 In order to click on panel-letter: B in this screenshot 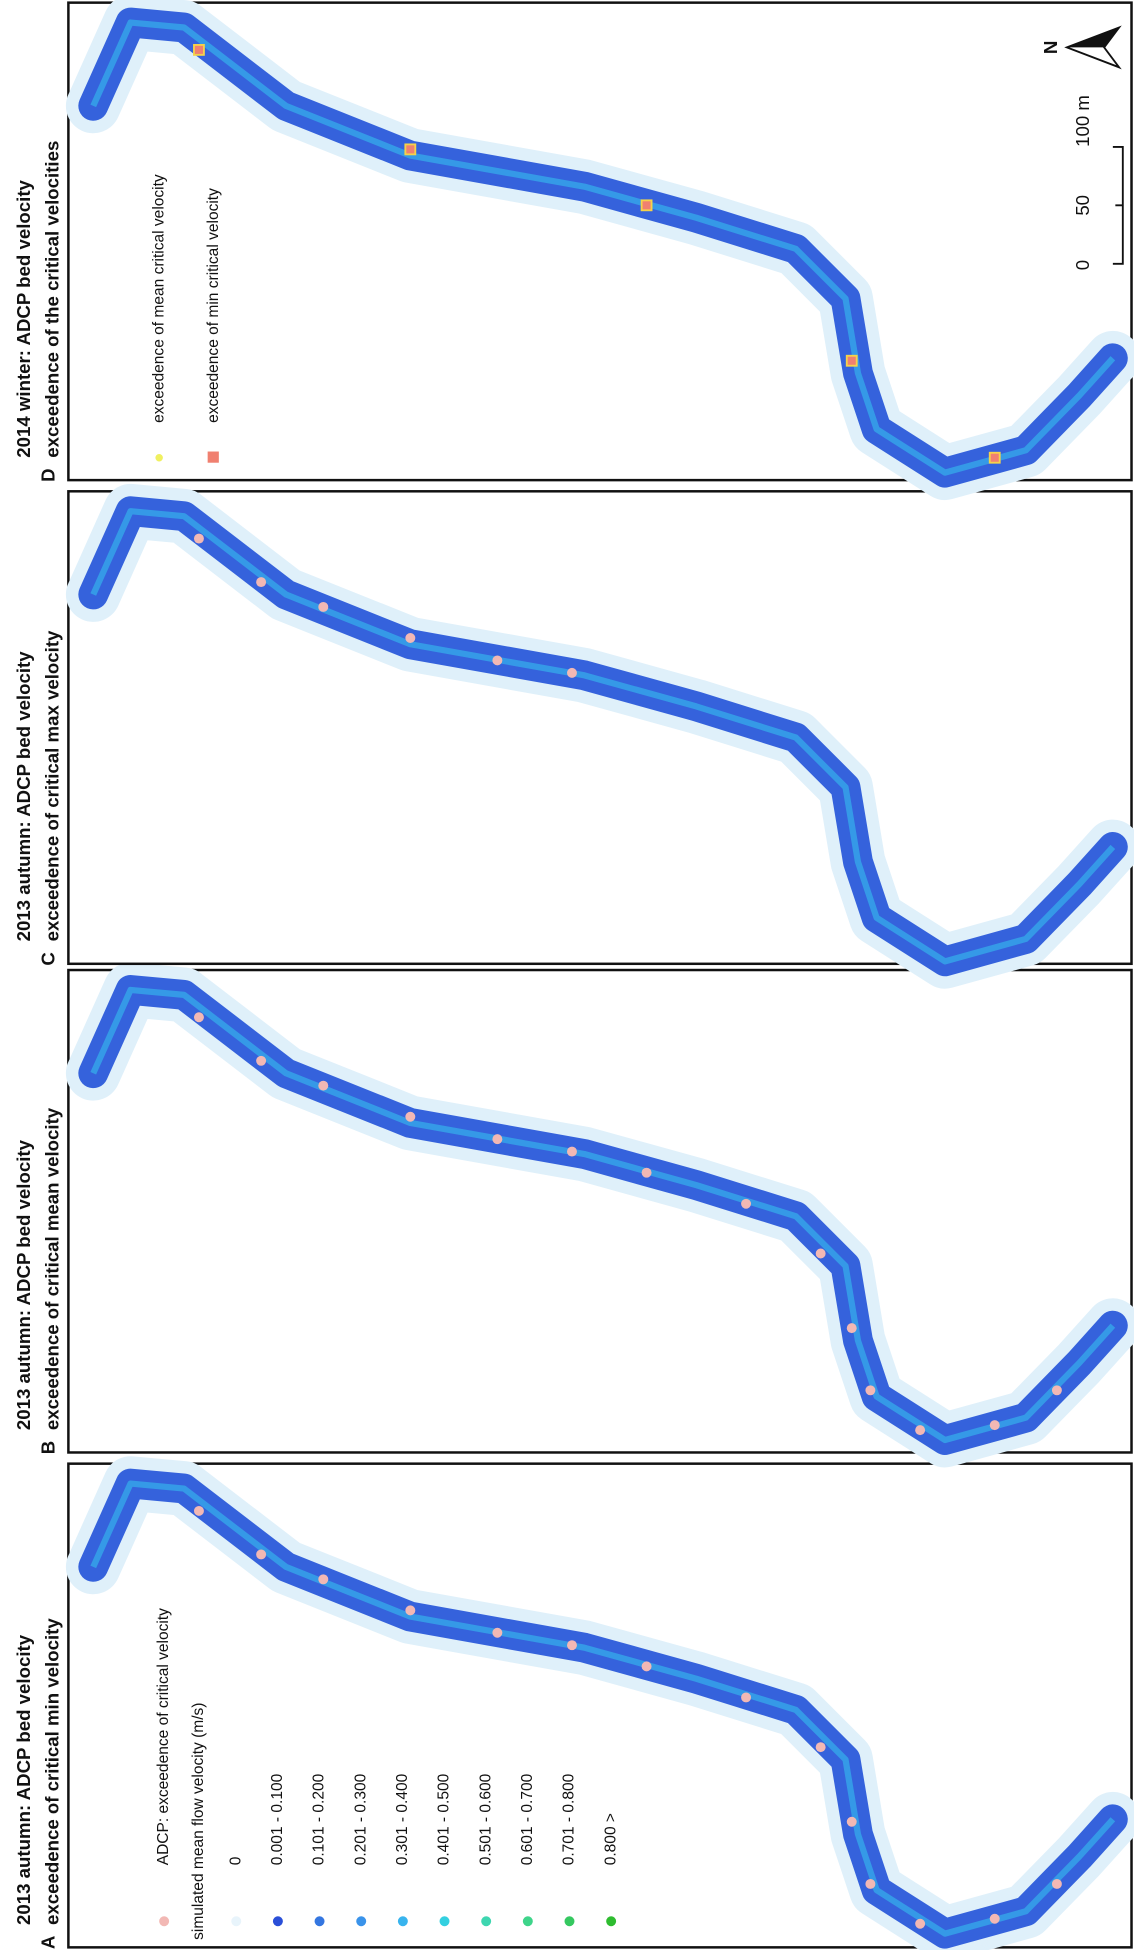, I will do `click(48, 1447)`.